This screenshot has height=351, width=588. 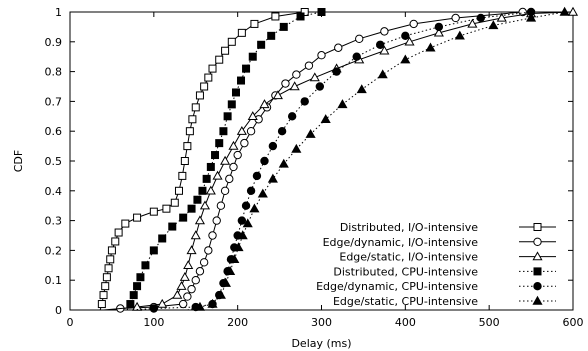 I want to click on x-tick-label: 0, so click(x=70, y=322).